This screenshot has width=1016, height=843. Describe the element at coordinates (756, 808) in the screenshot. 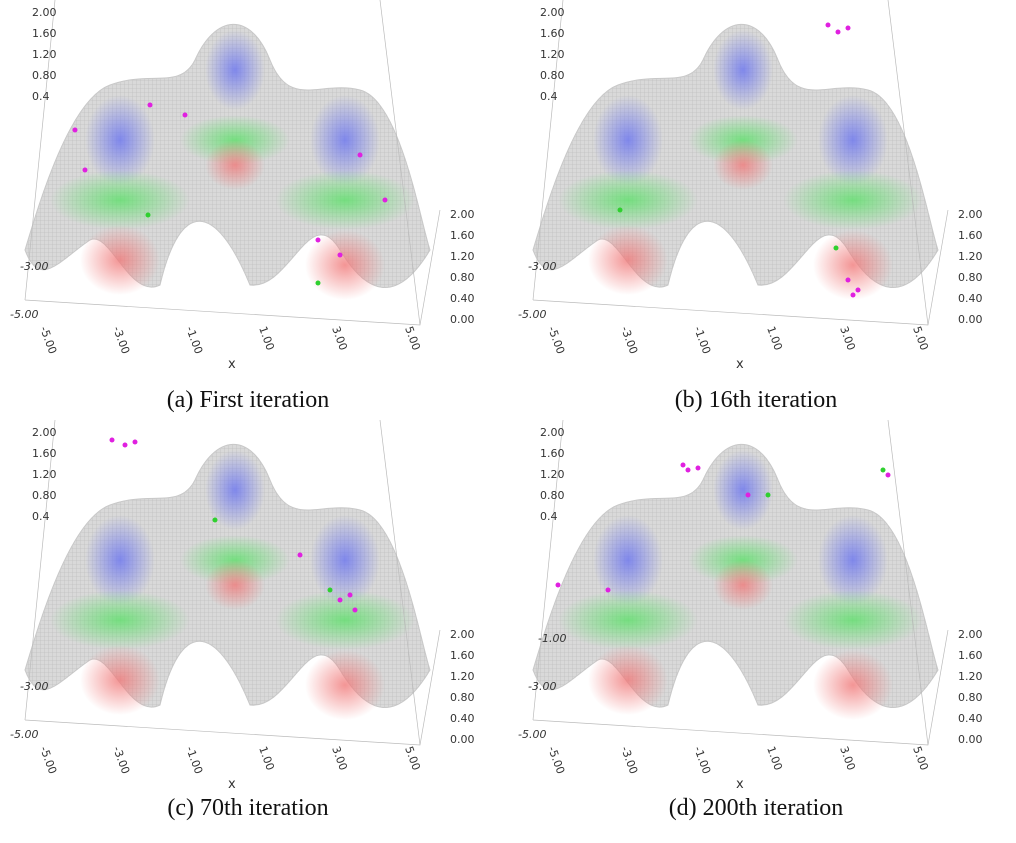

I see `caption: (d) 200th iteration` at that location.